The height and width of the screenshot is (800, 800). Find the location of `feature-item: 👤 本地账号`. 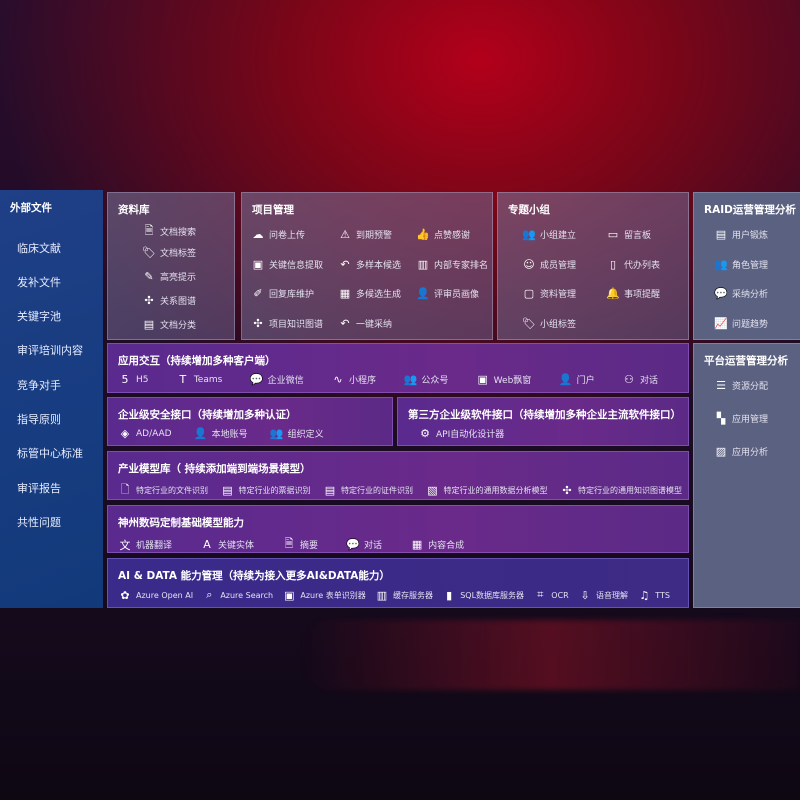

feature-item: 👤 本地账号 is located at coordinates (221, 433).